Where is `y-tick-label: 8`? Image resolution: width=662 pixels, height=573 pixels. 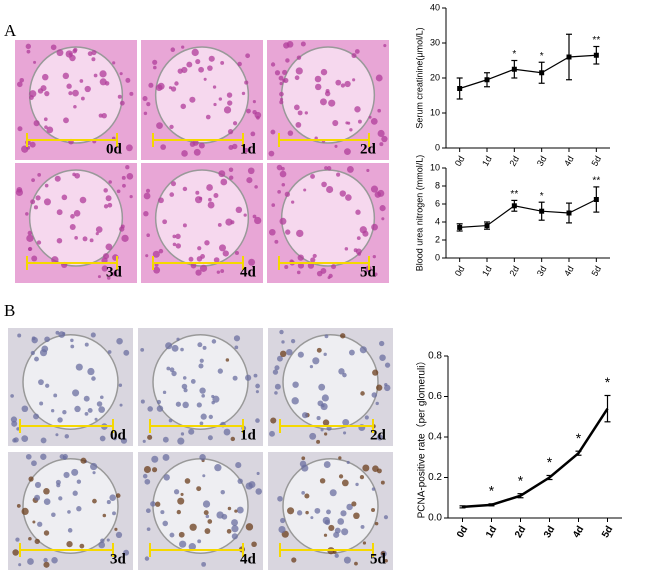
y-tick-label: 8 is located at coordinates (437, 185).